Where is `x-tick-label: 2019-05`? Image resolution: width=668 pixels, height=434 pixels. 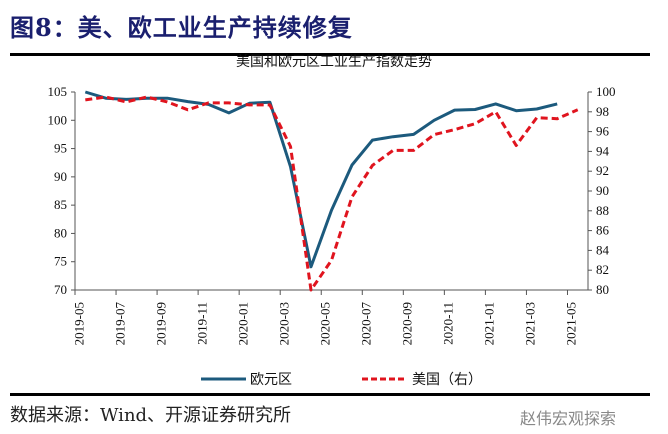 x-tick-label: 2019-05 is located at coordinates (78, 323).